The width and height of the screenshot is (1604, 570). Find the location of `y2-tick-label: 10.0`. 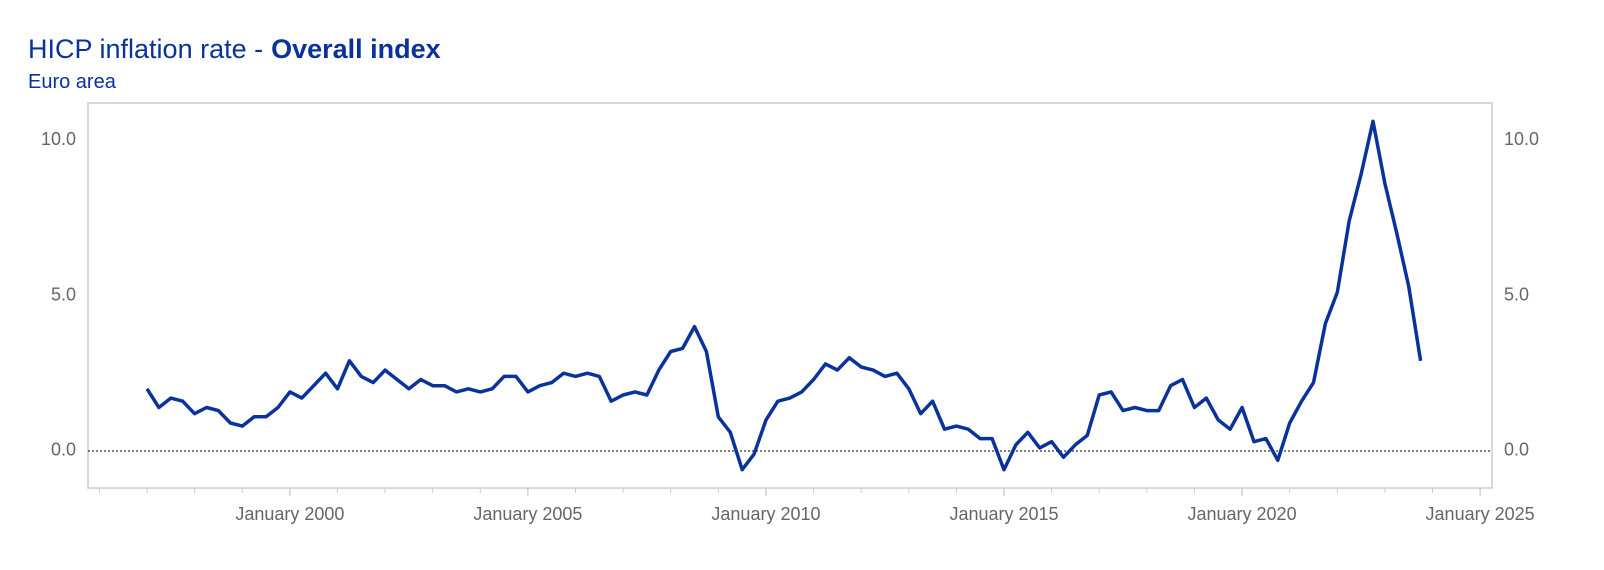

y2-tick-label: 10.0 is located at coordinates (1521, 139).